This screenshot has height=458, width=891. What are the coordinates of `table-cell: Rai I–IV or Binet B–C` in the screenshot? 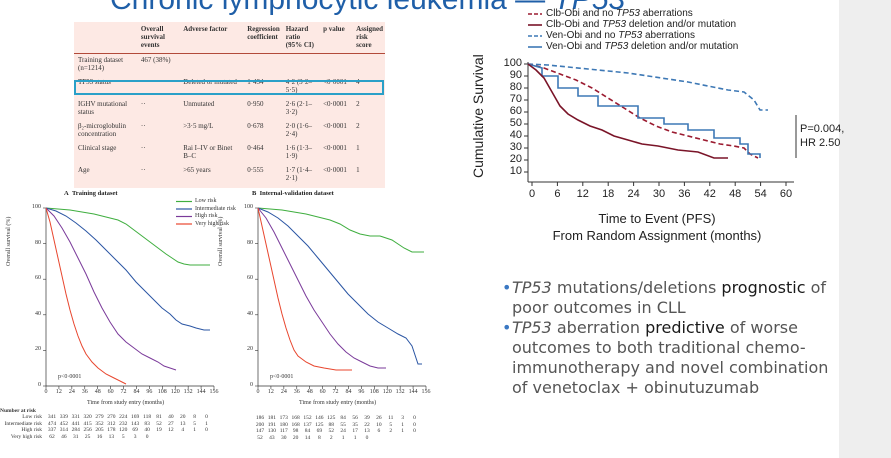 It's located at (208, 152).